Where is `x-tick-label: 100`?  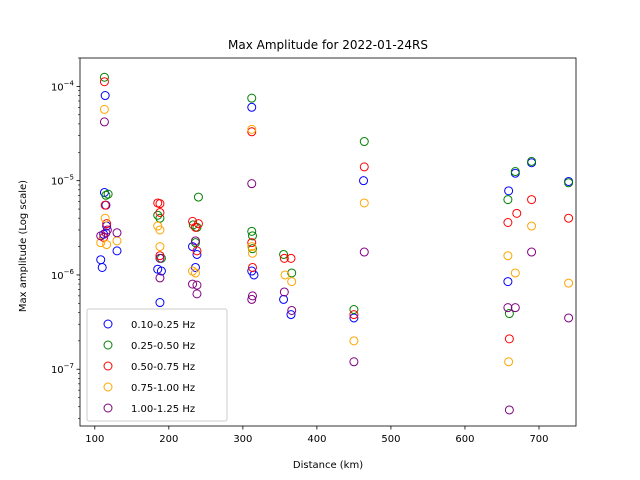
x-tick-label: 100 is located at coordinates (94, 439).